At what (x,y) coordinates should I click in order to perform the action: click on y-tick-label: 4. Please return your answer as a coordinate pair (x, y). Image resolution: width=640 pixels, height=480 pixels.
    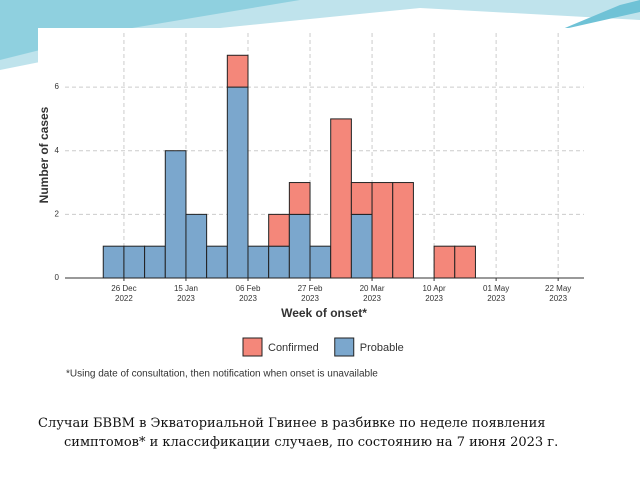
    Looking at the image, I should click on (57, 150).